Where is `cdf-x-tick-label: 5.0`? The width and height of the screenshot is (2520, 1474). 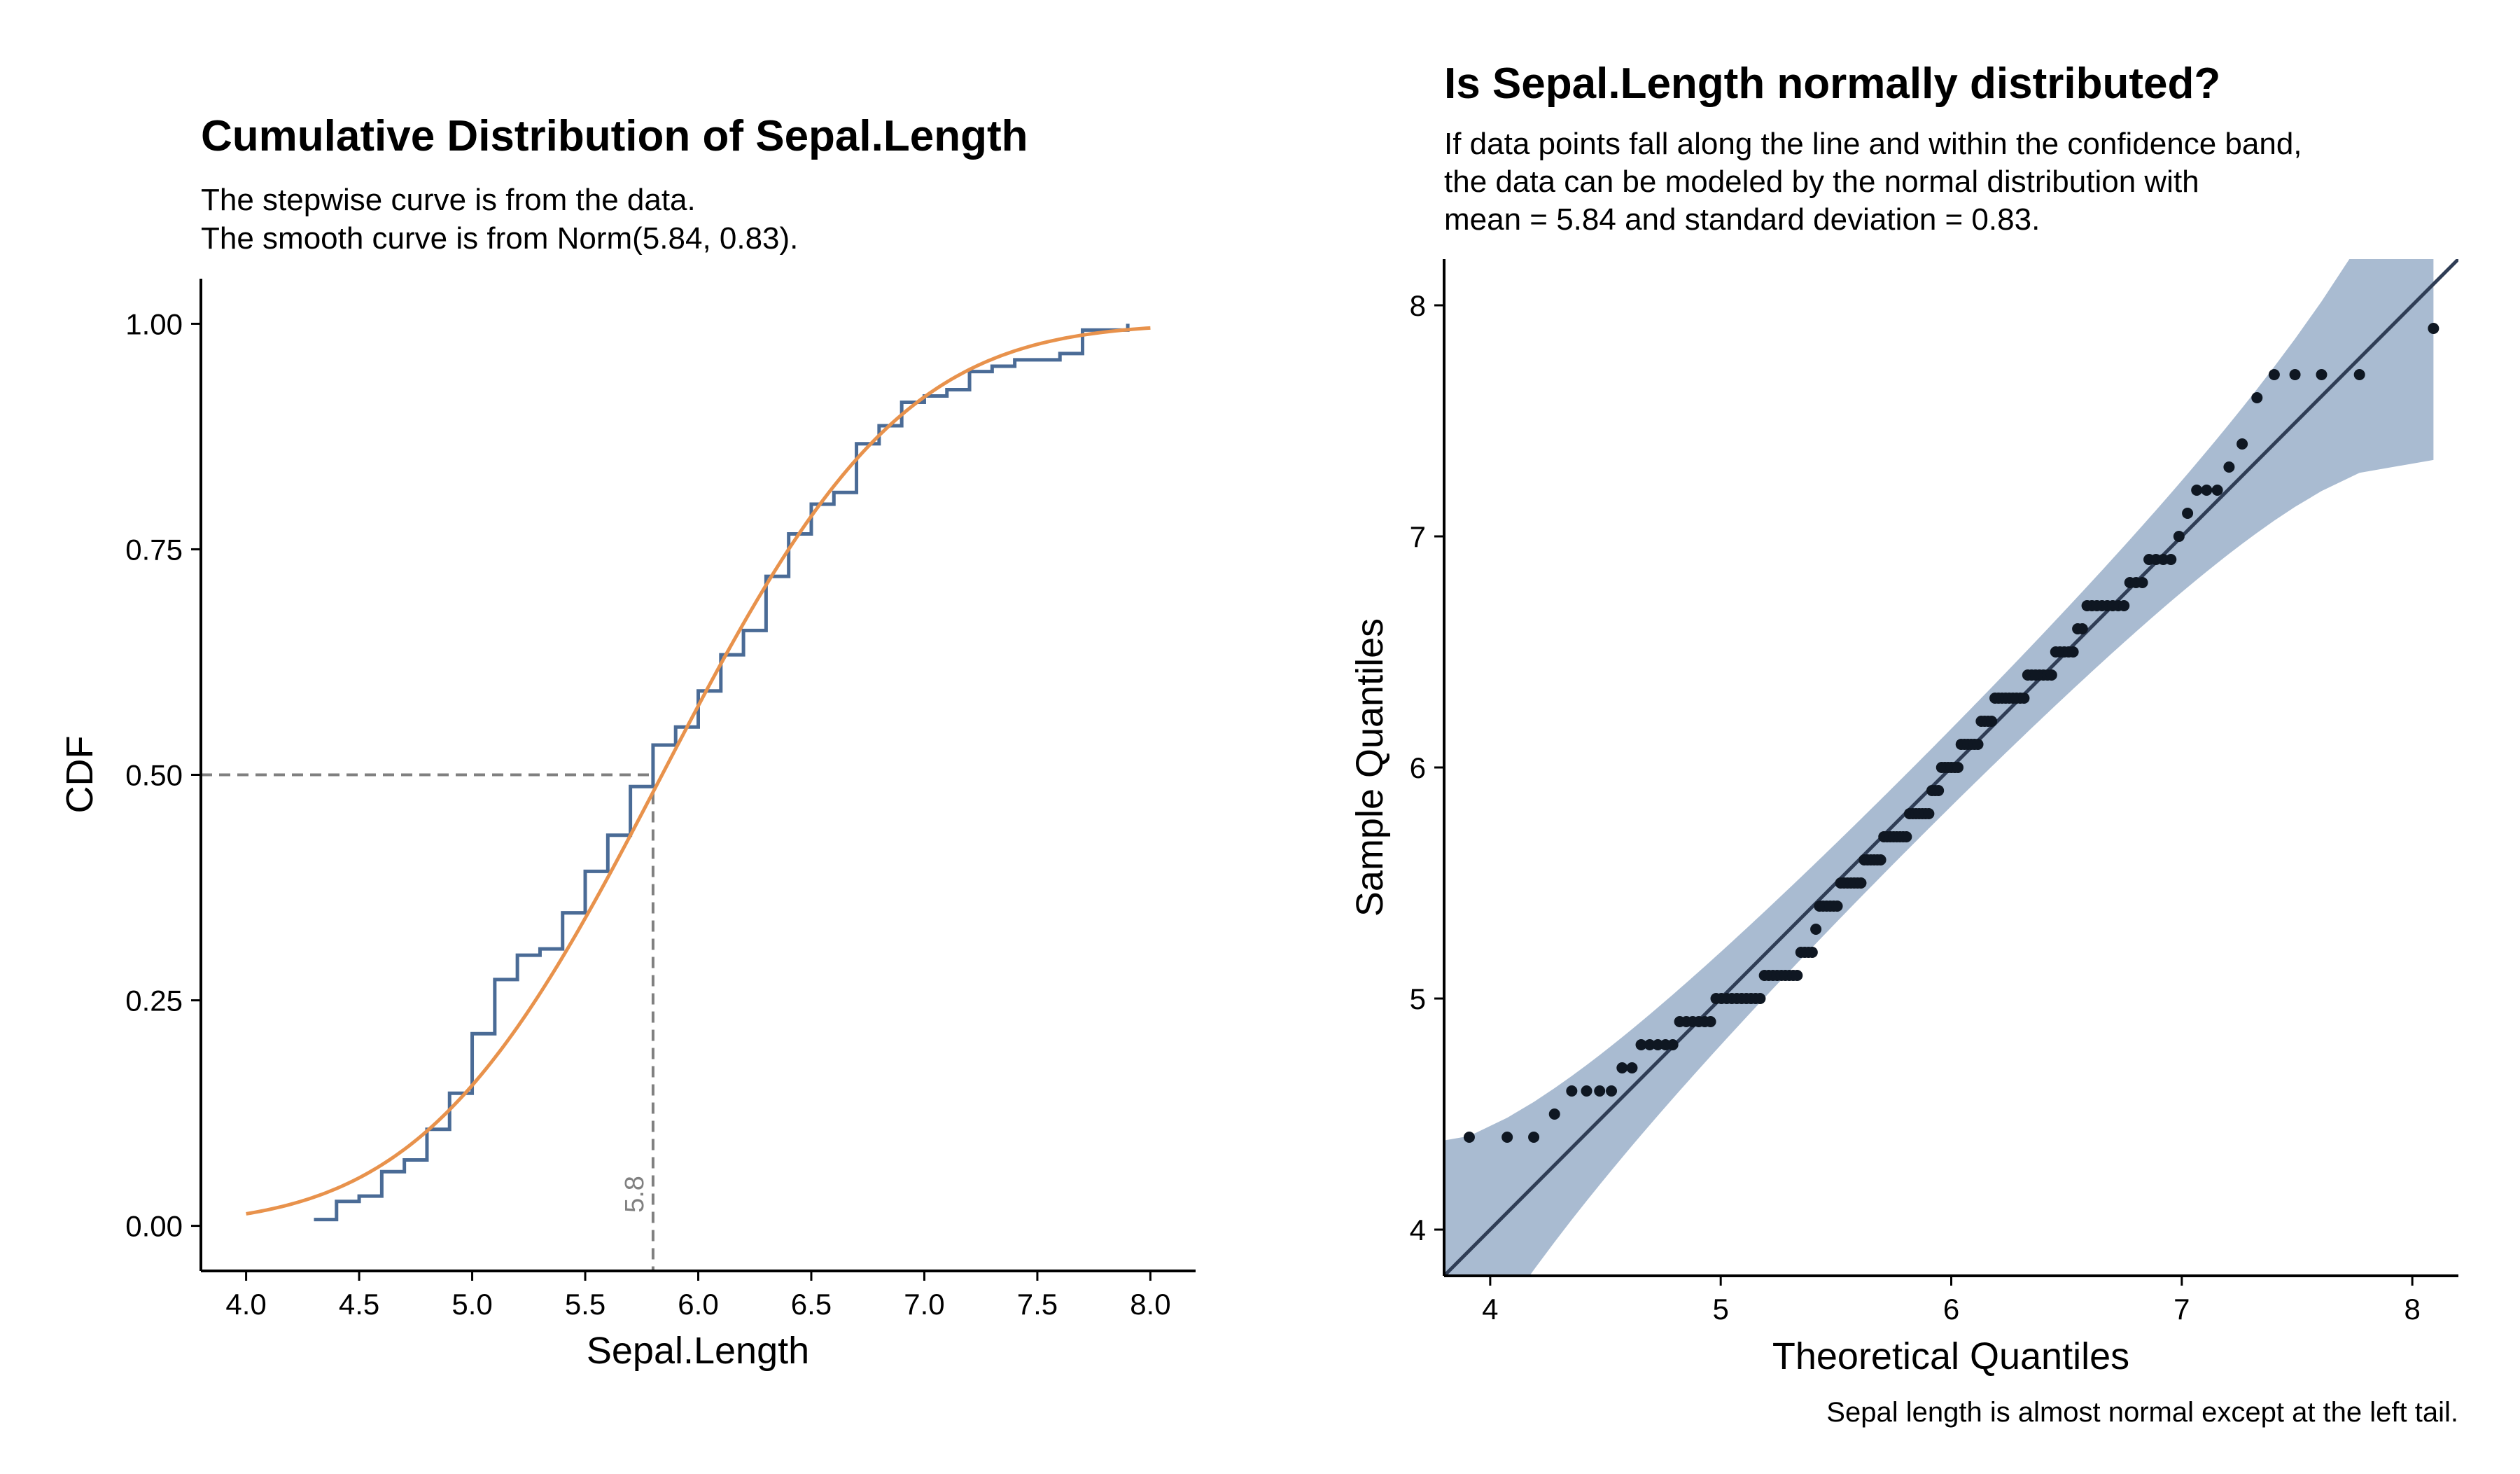 cdf-x-tick-label: 5.0 is located at coordinates (471, 1304).